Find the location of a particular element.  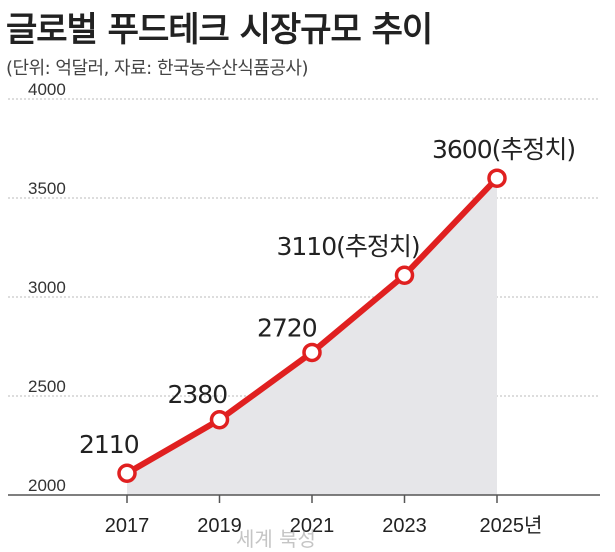

x-tick-label-2023: 2023 is located at coordinates (404, 526).